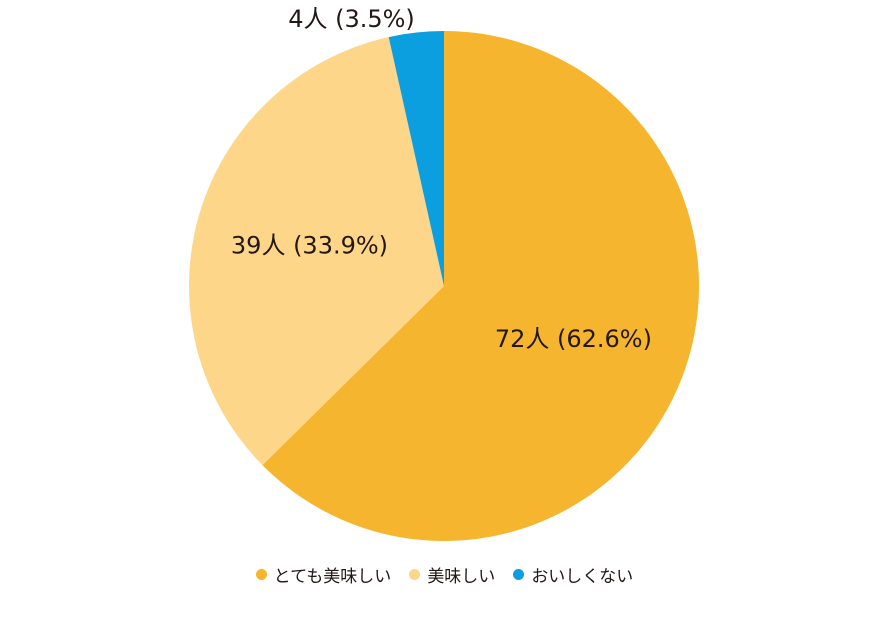  I want to click on legend-item: おいしくない, so click(573, 574).